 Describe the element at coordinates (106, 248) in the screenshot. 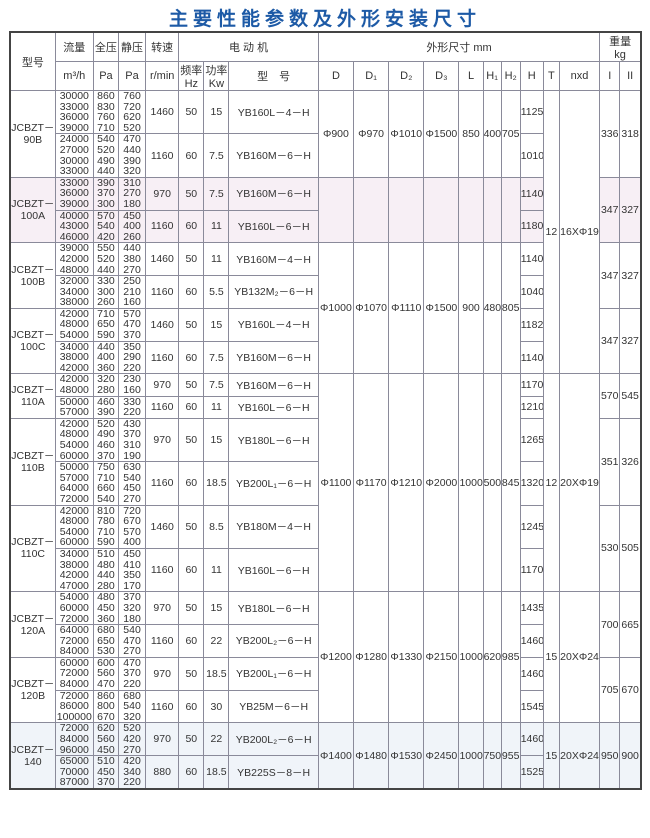

I see `total-pressure-value: 550` at that location.